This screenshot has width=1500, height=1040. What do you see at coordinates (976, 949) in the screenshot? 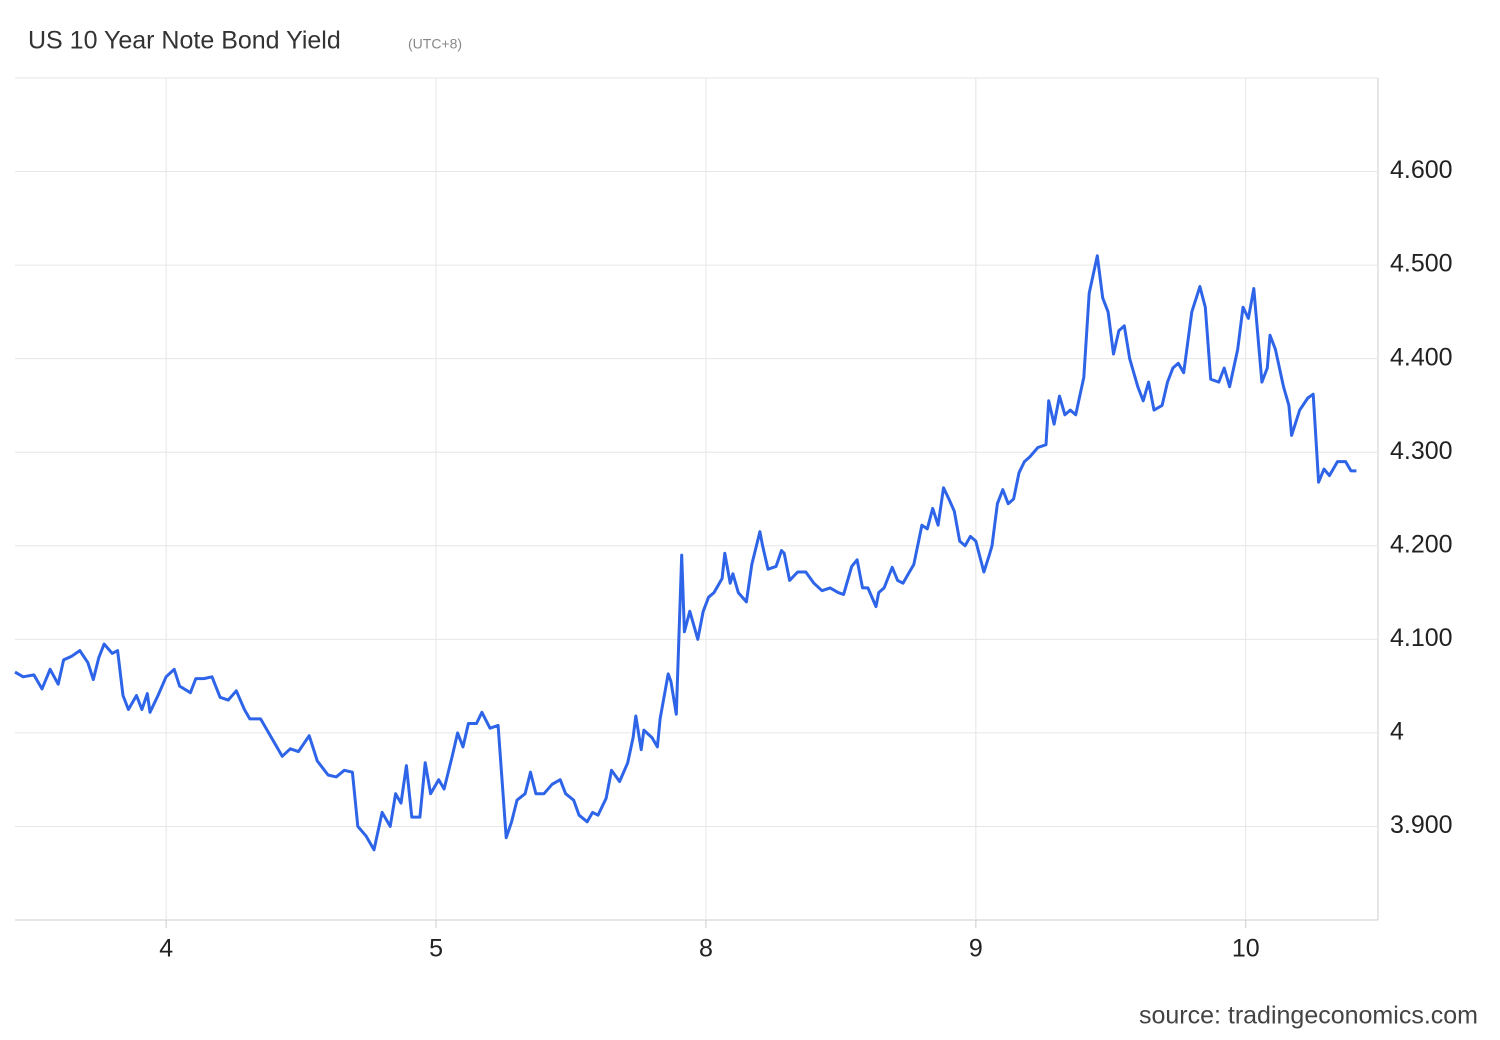
I see `x-tick-label: 9` at bounding box center [976, 949].